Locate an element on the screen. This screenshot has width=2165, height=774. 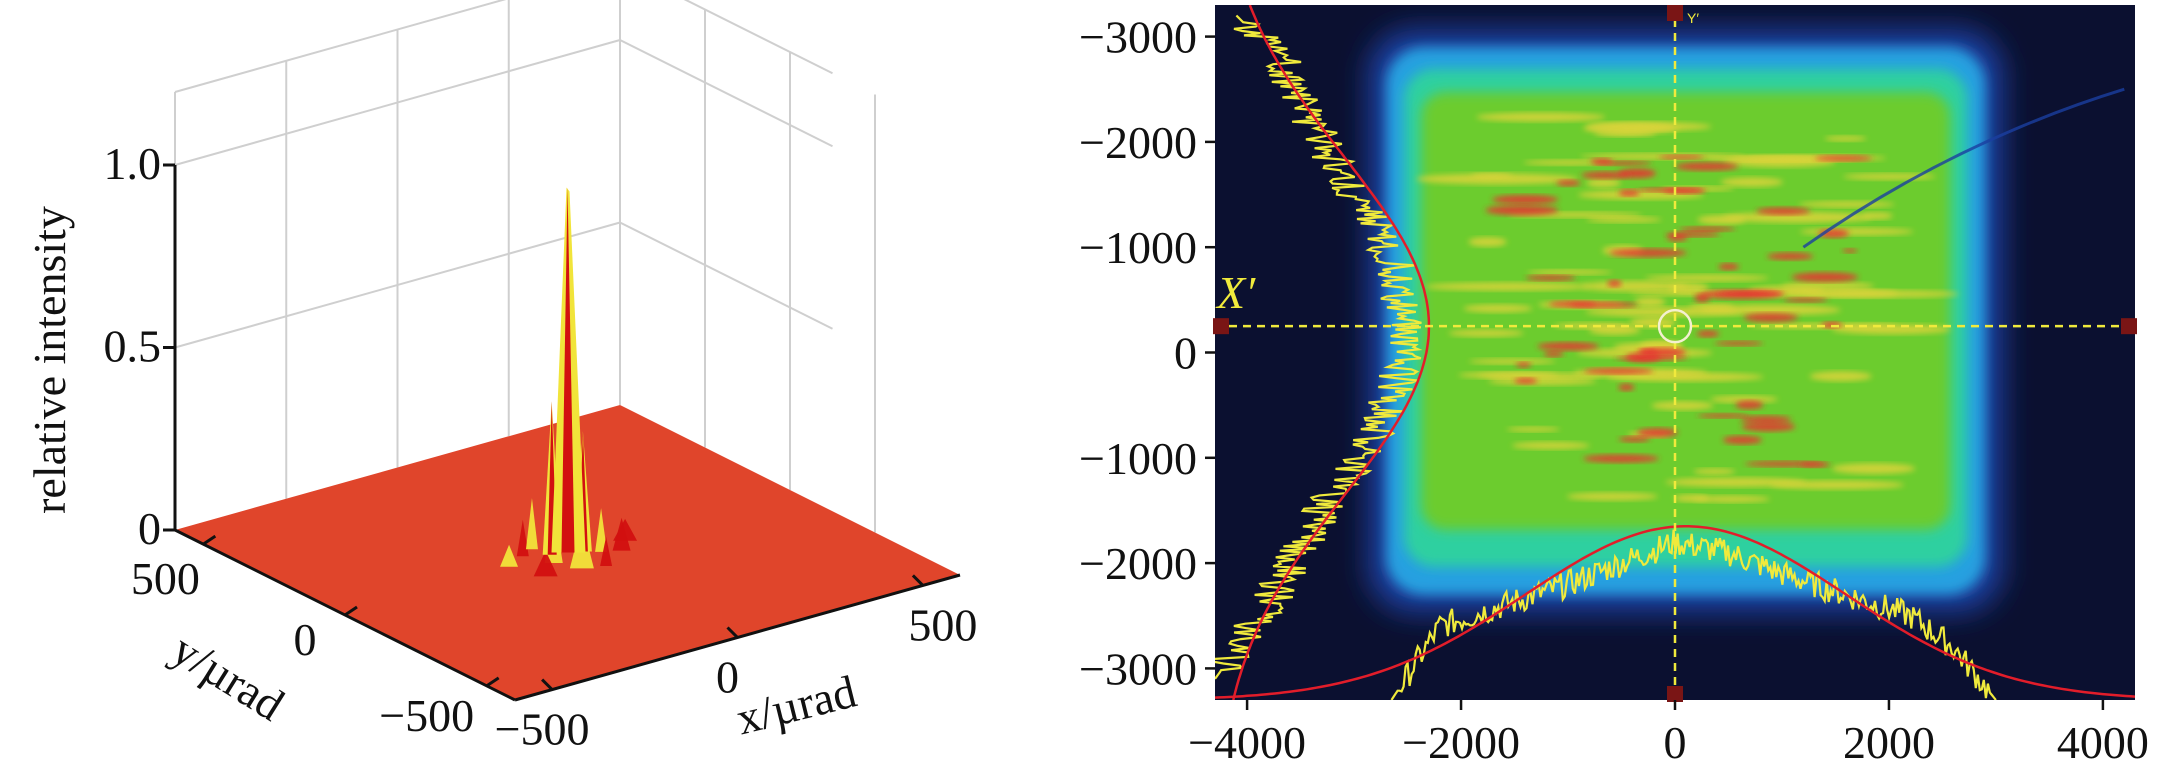
vertical-profile is located at coordinates (1319, 347).